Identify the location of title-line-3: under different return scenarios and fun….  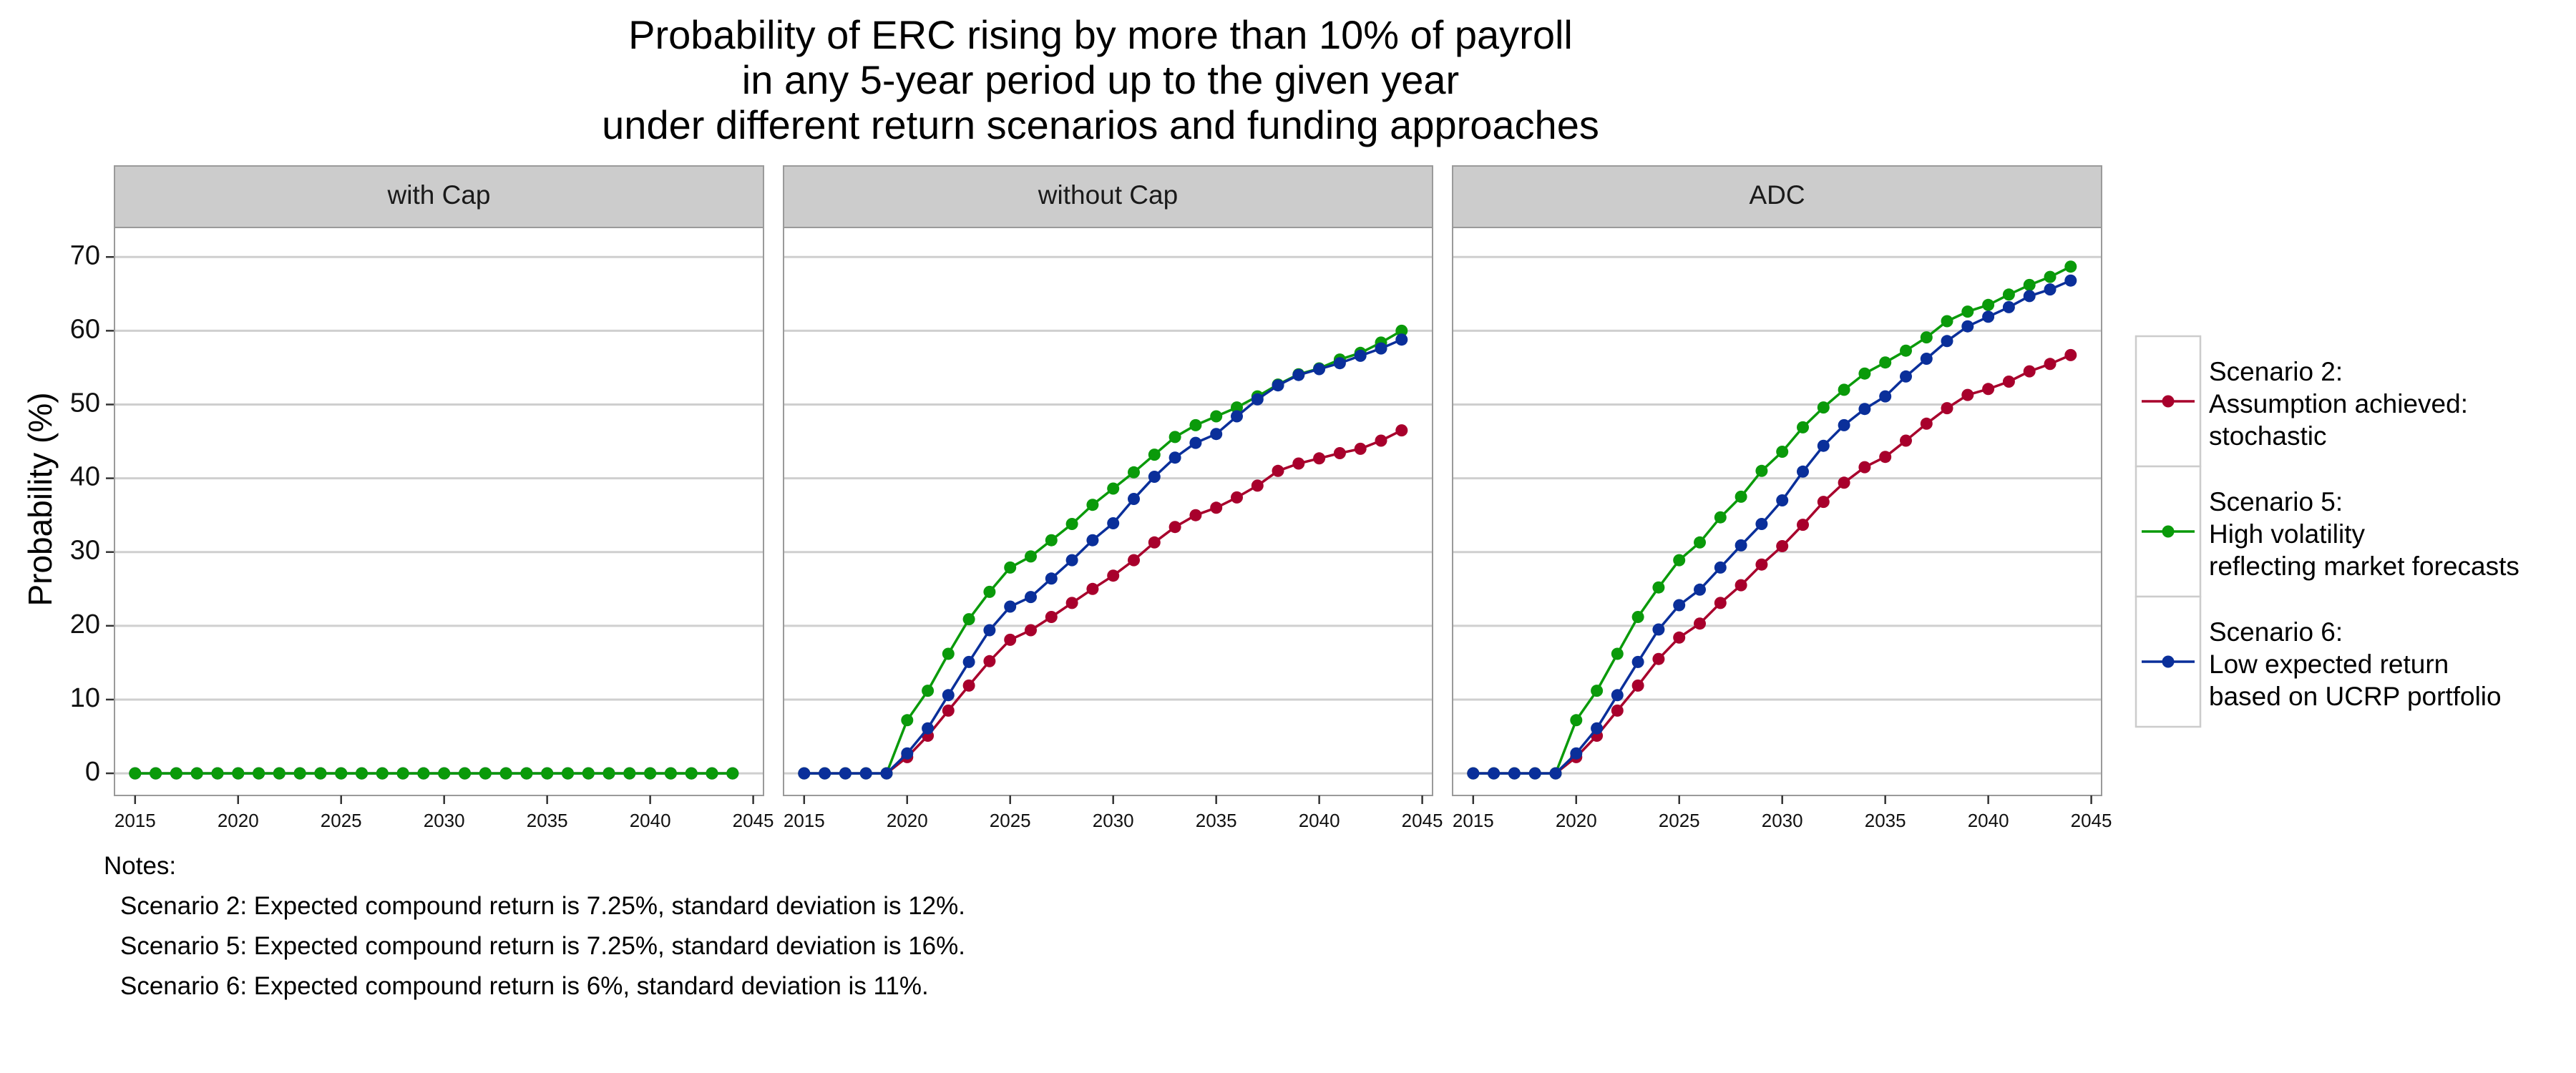
(1100, 124).